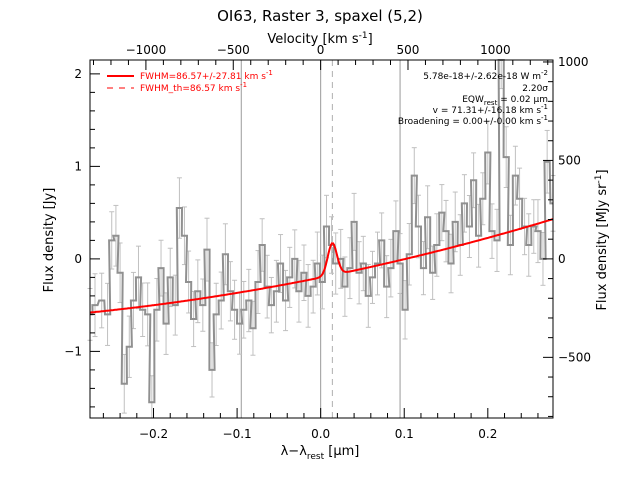 The height and width of the screenshot is (480, 640). What do you see at coordinates (495, 50) in the screenshot?
I see `top-tick-label: 1000` at bounding box center [495, 50].